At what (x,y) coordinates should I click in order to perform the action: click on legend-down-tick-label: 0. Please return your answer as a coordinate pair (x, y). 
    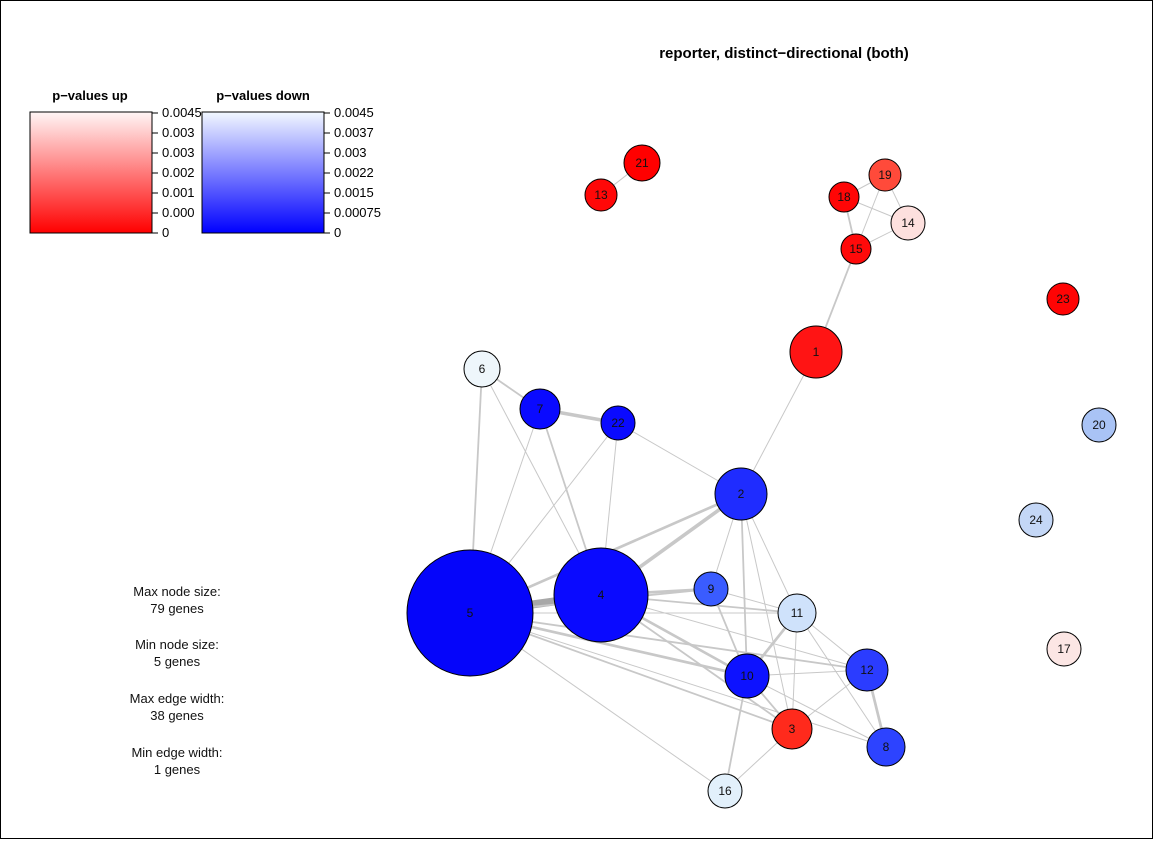
    Looking at the image, I should click on (337, 232).